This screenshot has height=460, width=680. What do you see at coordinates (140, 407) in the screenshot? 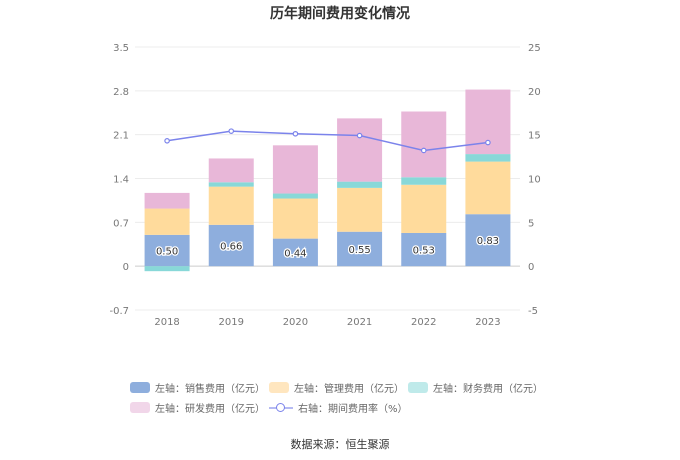
I see `legend-swatch-rnd` at bounding box center [140, 407].